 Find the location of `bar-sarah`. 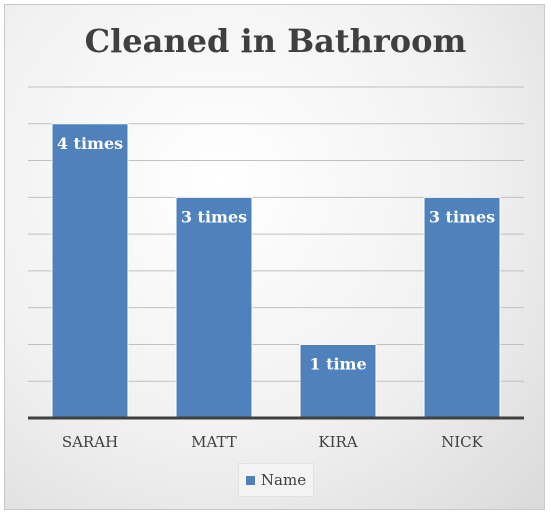

bar-sarah is located at coordinates (90, 271).